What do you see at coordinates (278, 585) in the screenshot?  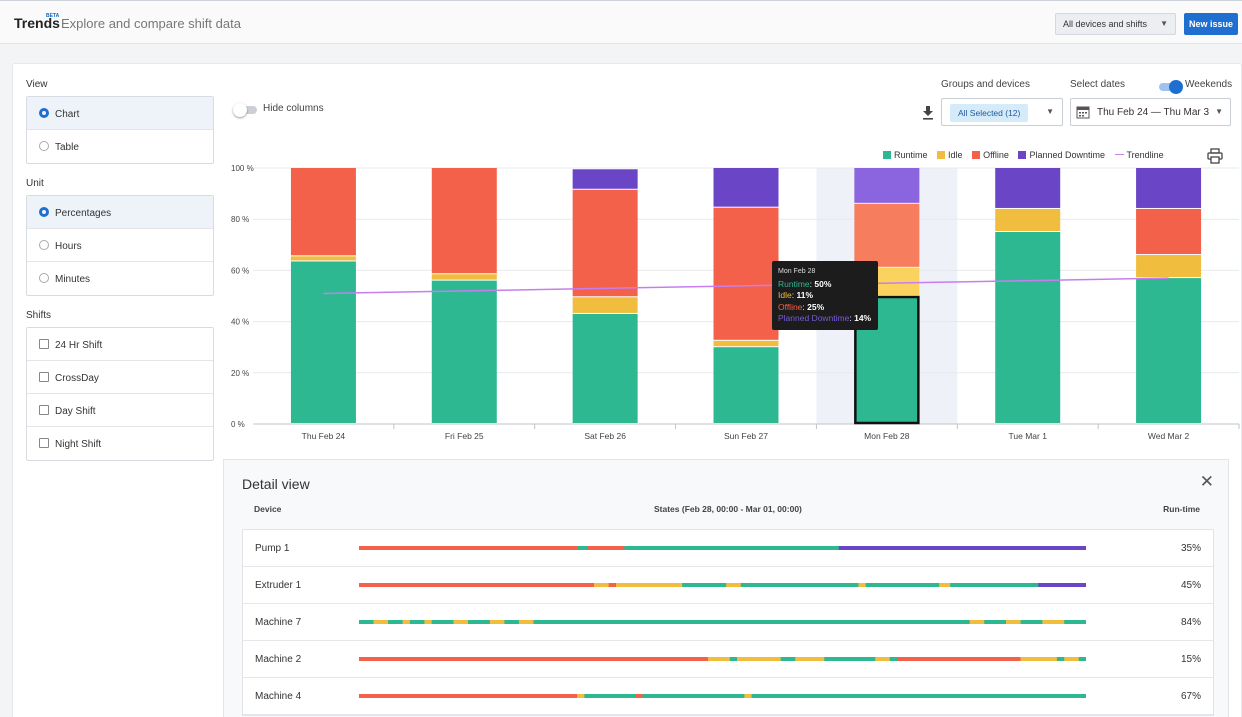 I see `device-name: Extruder 1` at bounding box center [278, 585].